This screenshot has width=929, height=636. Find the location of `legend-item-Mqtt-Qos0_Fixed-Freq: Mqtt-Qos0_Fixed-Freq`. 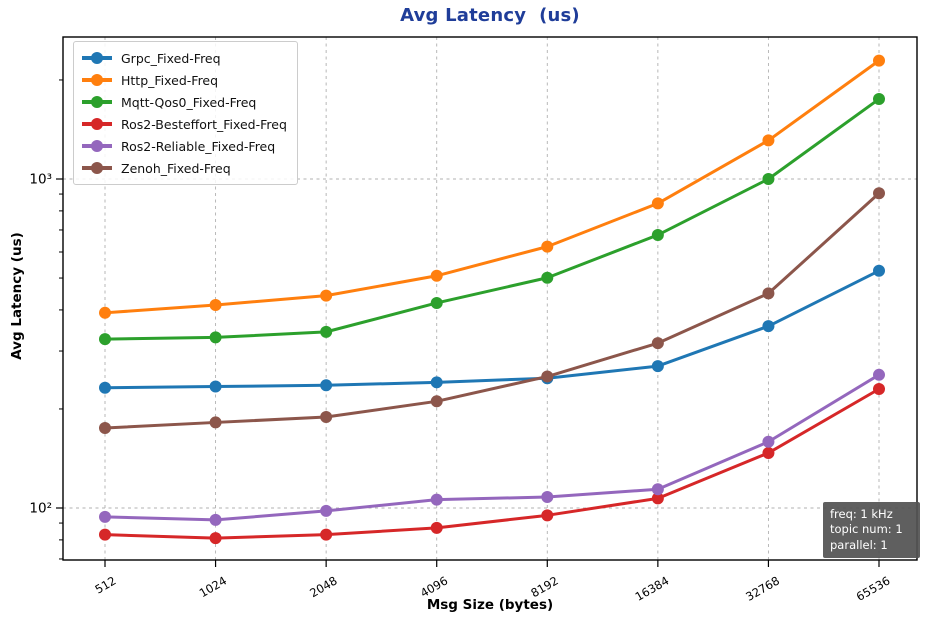

legend-item-Mqtt-Qos0_Fixed-Freq: Mqtt-Qos0_Fixed-Freq is located at coordinates (184, 102).